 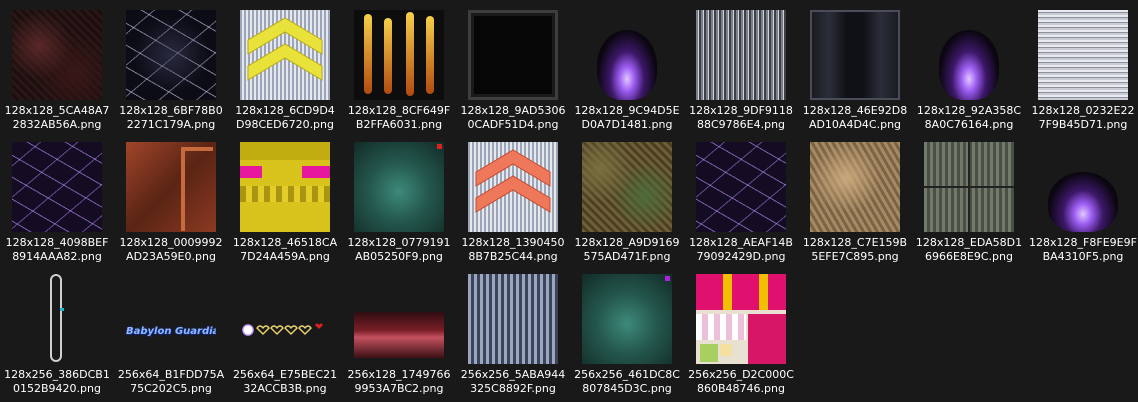 I want to click on file-item: 128x128_0779191AB05250F9.png, so click(x=399, y=204).